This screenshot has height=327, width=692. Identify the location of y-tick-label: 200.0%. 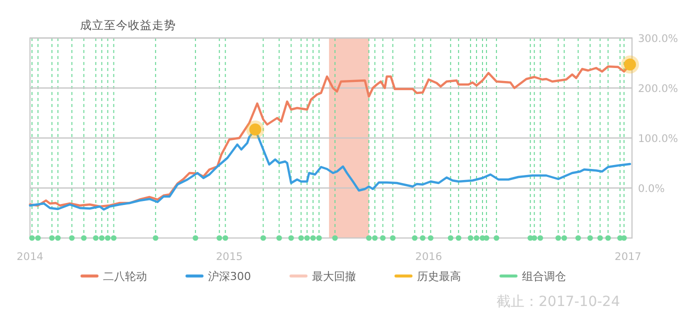
(658, 89).